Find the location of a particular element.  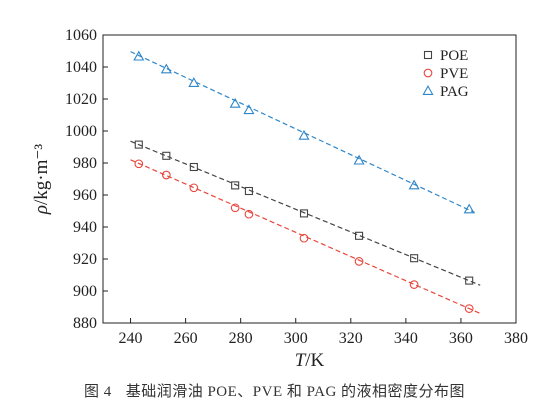

x-axis-unit: /K is located at coordinates (314, 360).